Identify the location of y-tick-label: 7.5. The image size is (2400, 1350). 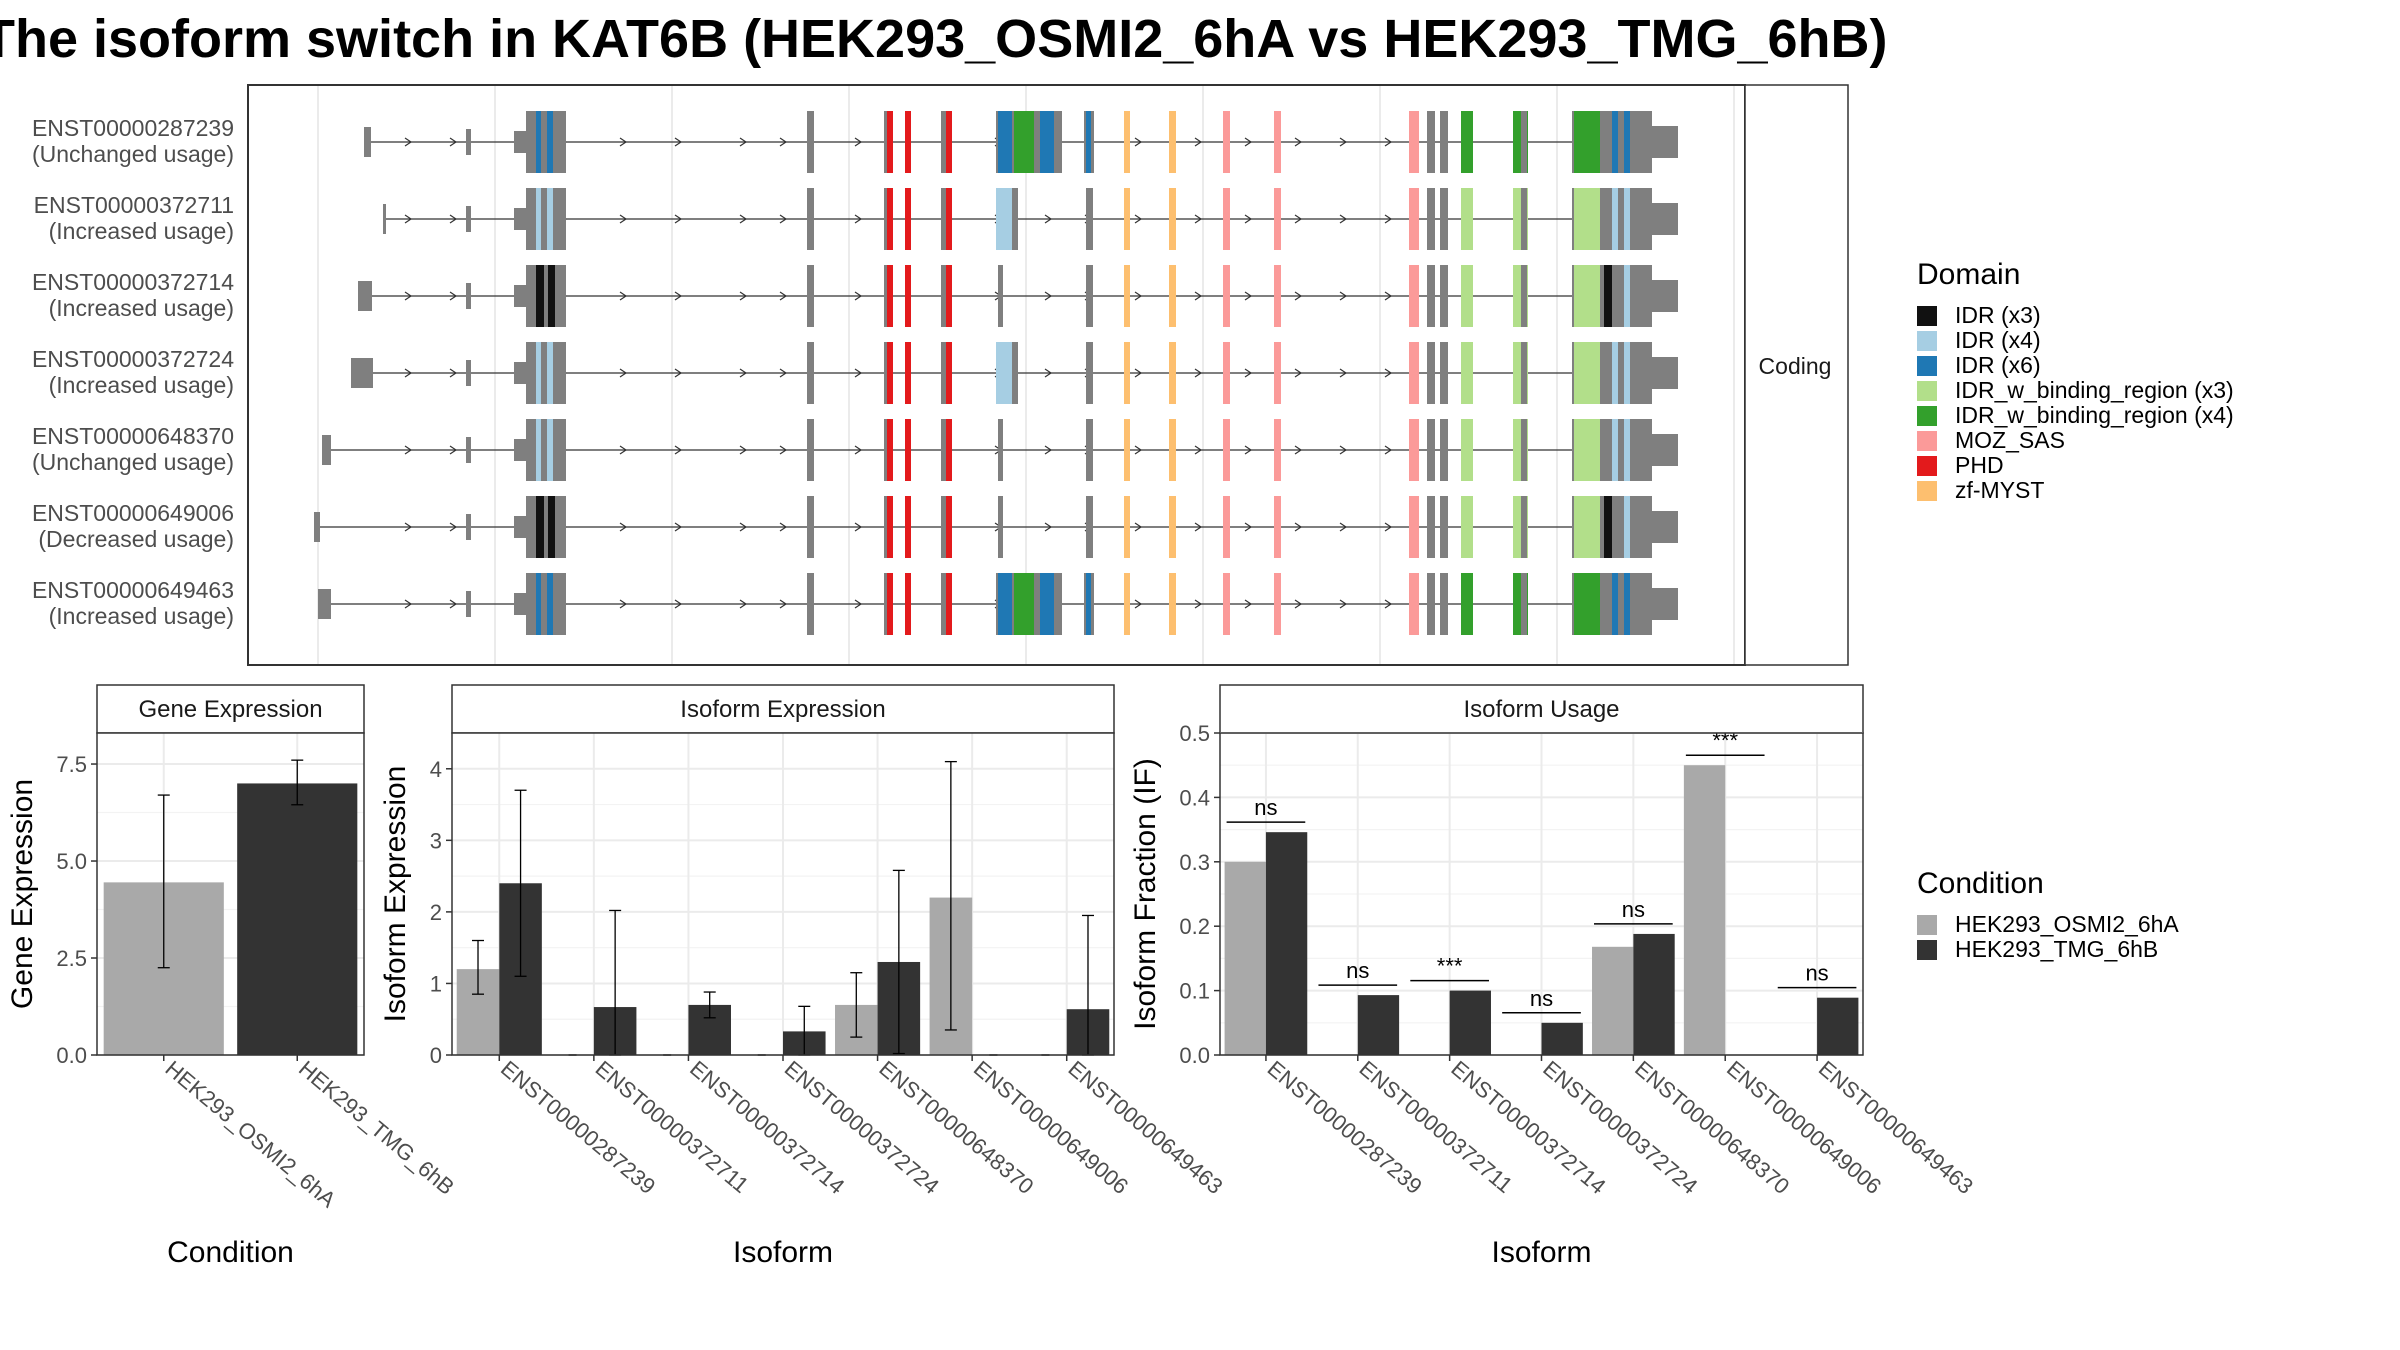
(71, 764).